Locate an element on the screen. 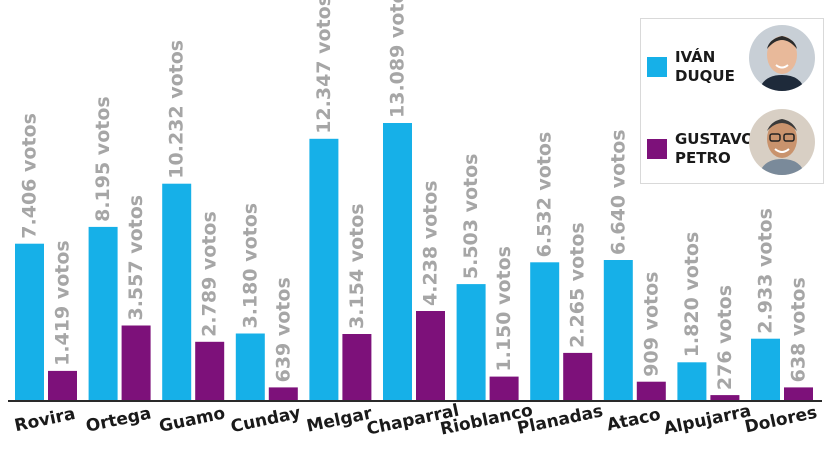  legend-swatch-duque is located at coordinates (657, 67).